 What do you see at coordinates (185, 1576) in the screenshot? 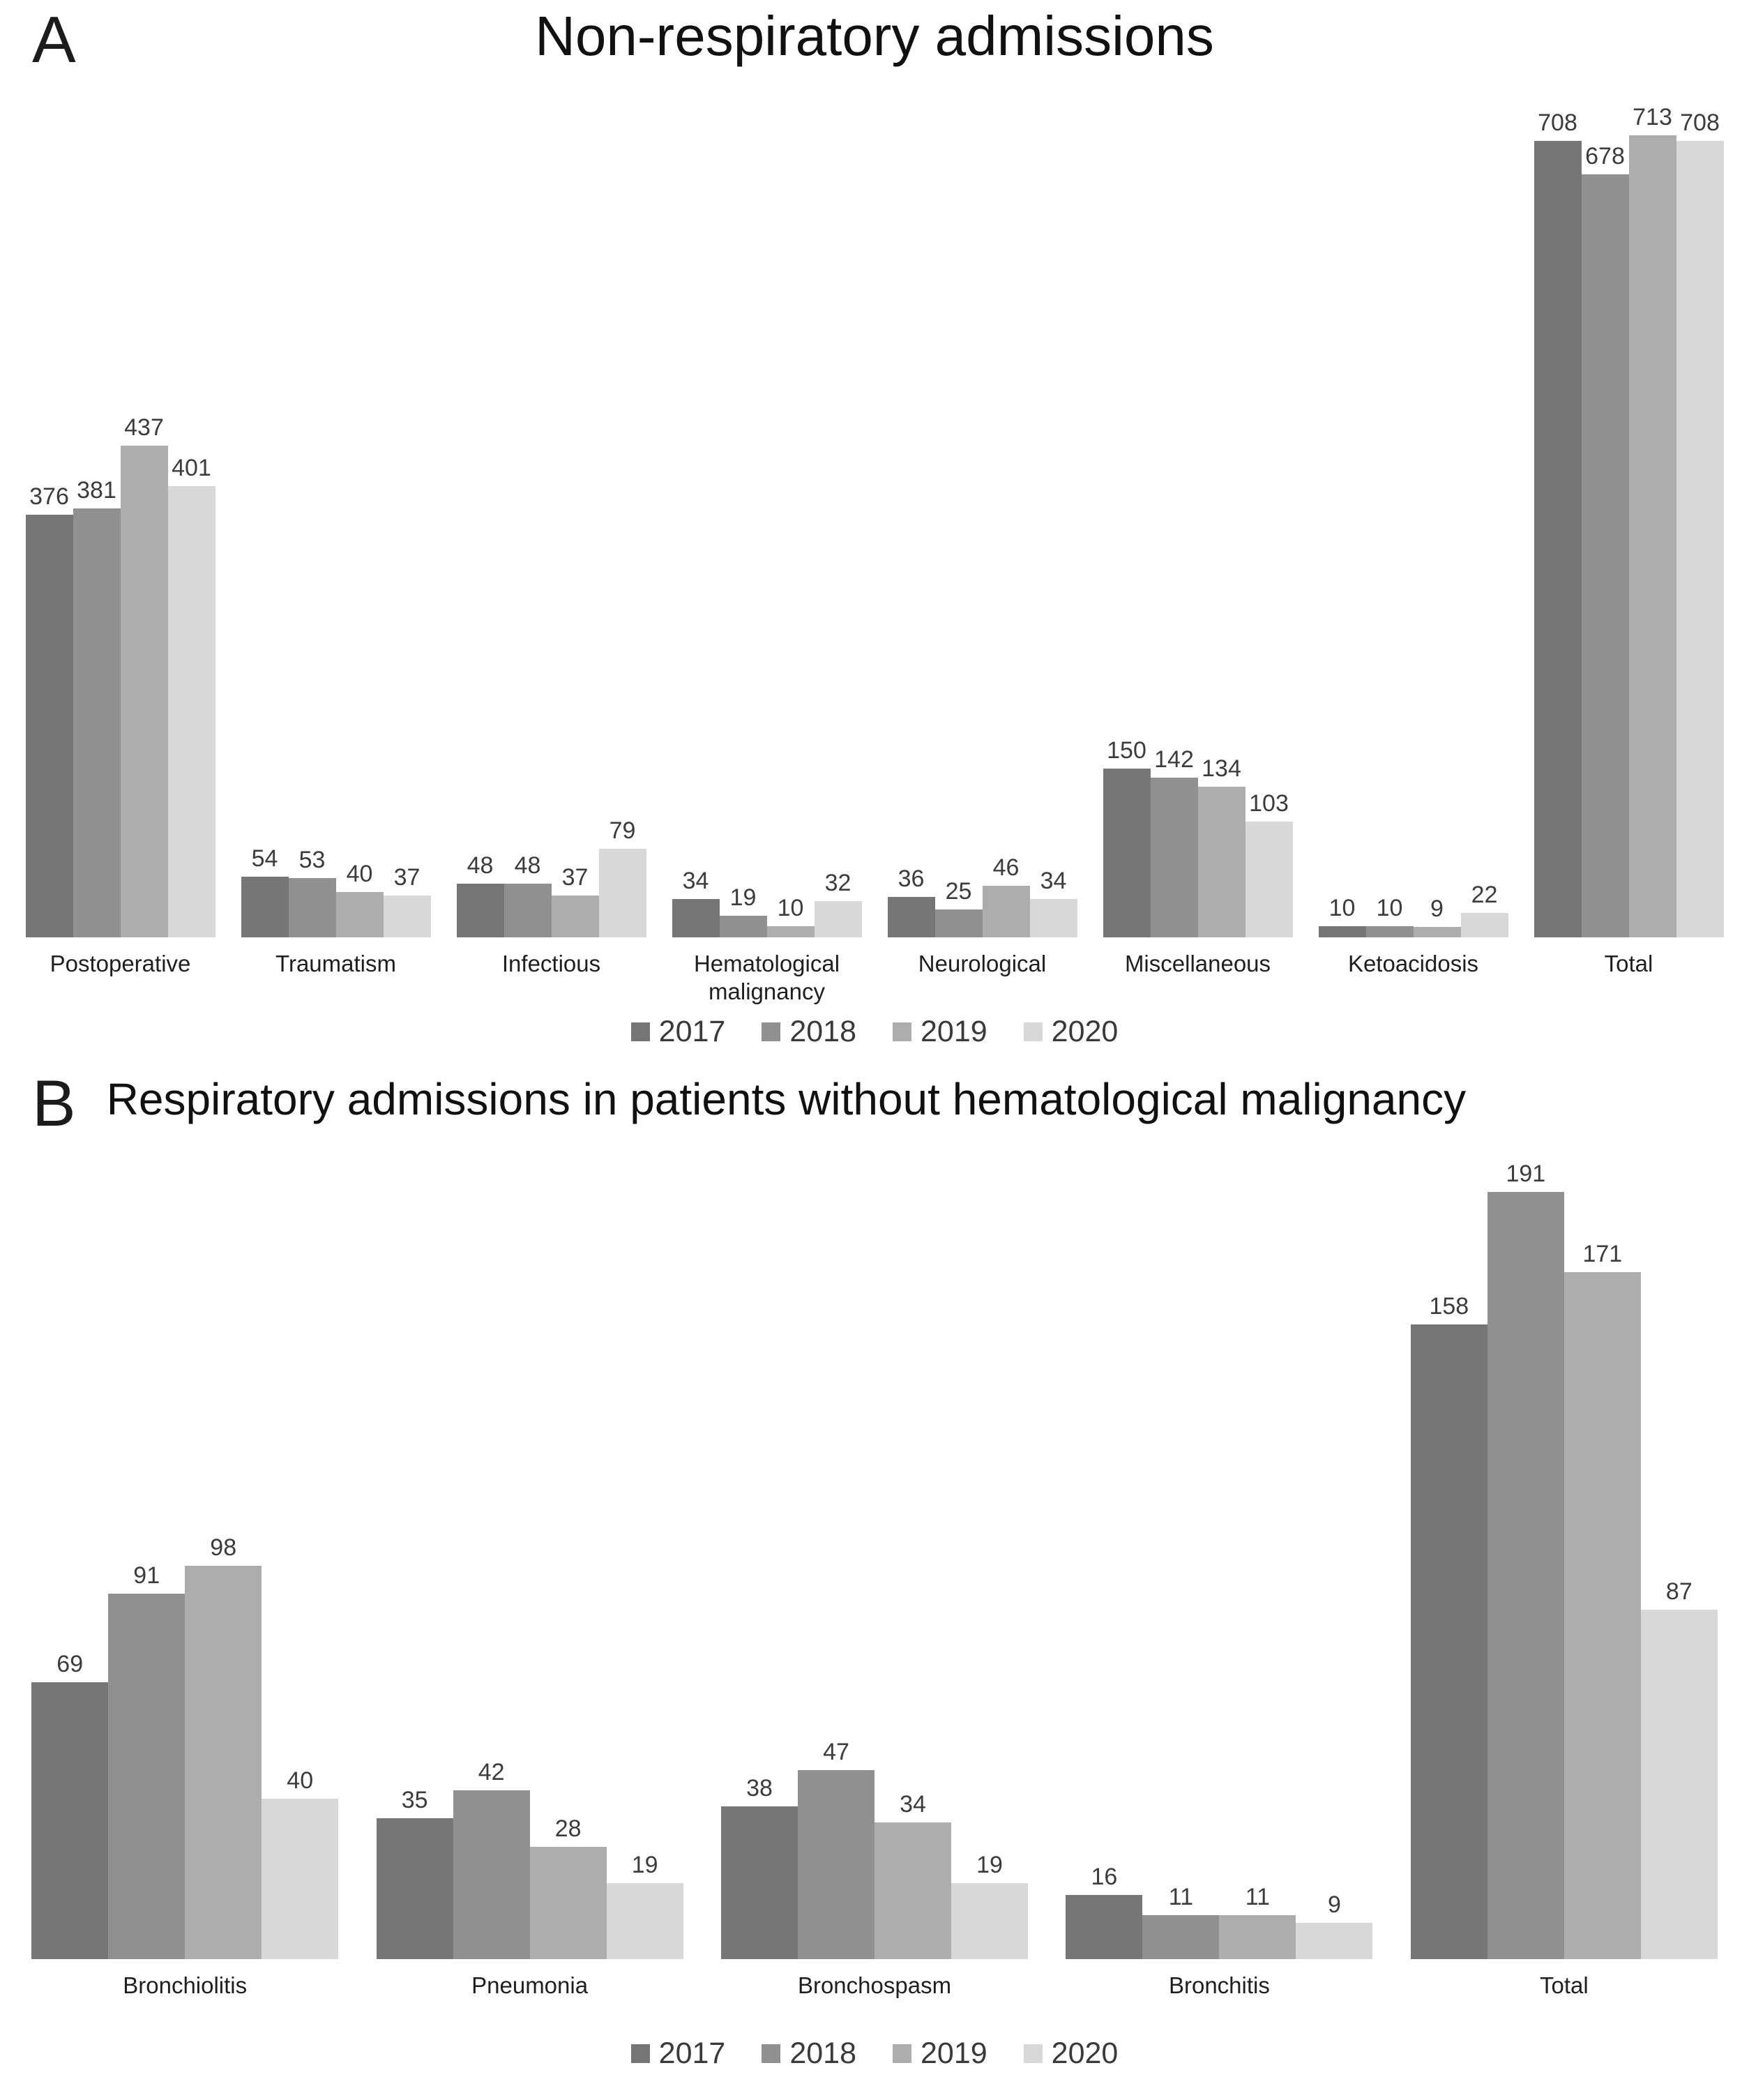
I see `bar-cluster: 69 91 98 40` at bounding box center [185, 1576].